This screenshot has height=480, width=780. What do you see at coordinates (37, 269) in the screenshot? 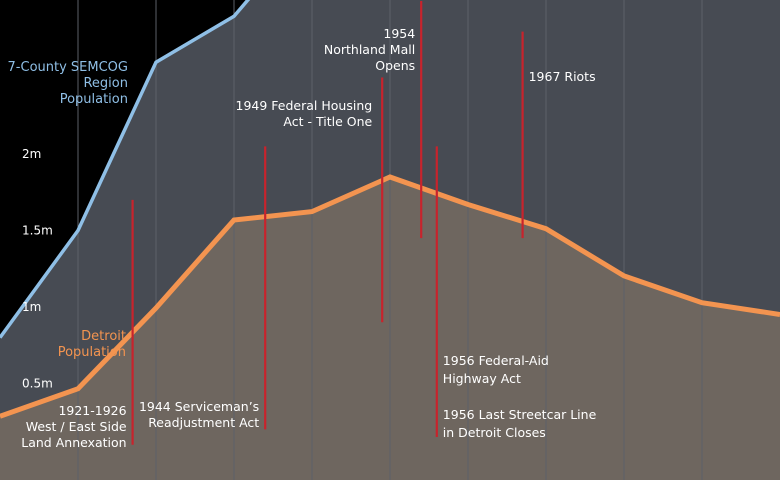
I see `y-tick-labels: 0.5m 1m 1.5m 2m` at bounding box center [37, 269].